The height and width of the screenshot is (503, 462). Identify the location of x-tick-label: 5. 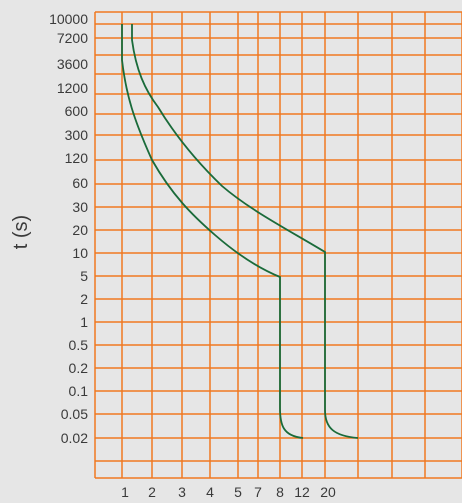
(238, 492).